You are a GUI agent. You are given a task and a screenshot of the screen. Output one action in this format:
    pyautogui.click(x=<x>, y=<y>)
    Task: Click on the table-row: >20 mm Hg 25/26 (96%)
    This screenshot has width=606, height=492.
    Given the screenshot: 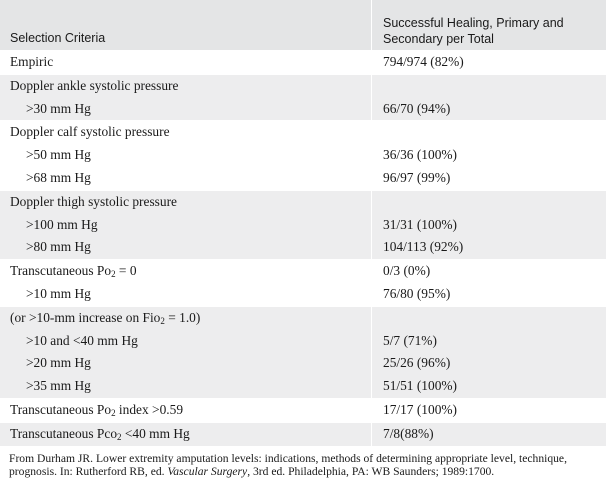 What is the action you would take?
    pyautogui.click(x=303, y=364)
    